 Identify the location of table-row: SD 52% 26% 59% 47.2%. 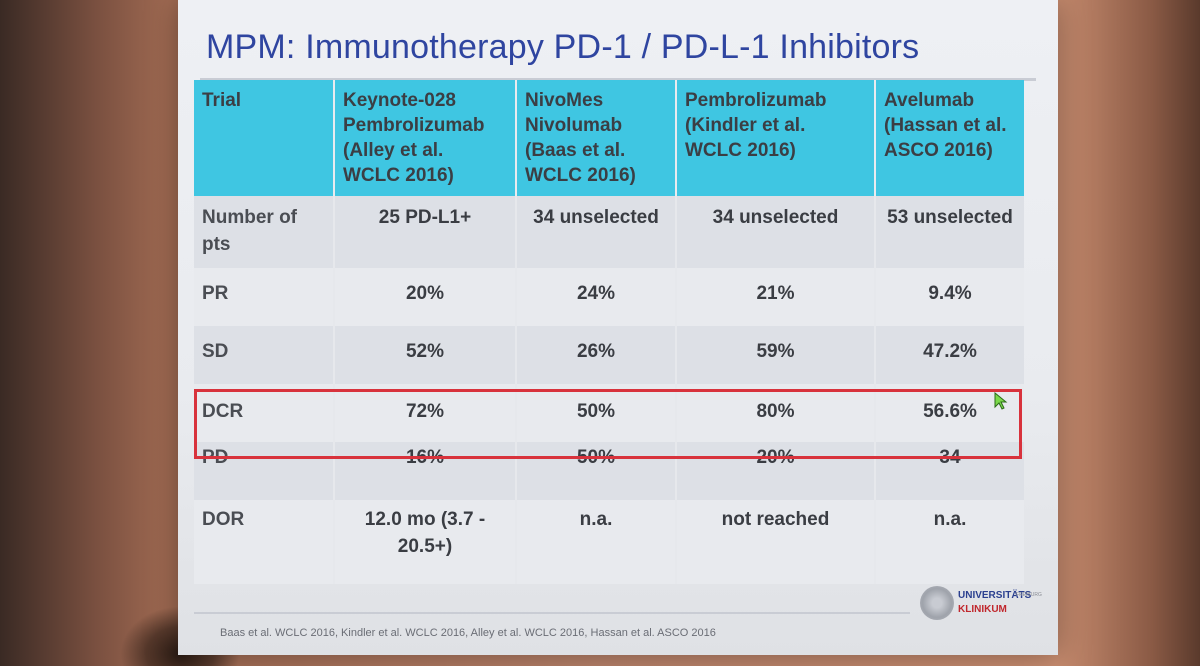
(609, 355).